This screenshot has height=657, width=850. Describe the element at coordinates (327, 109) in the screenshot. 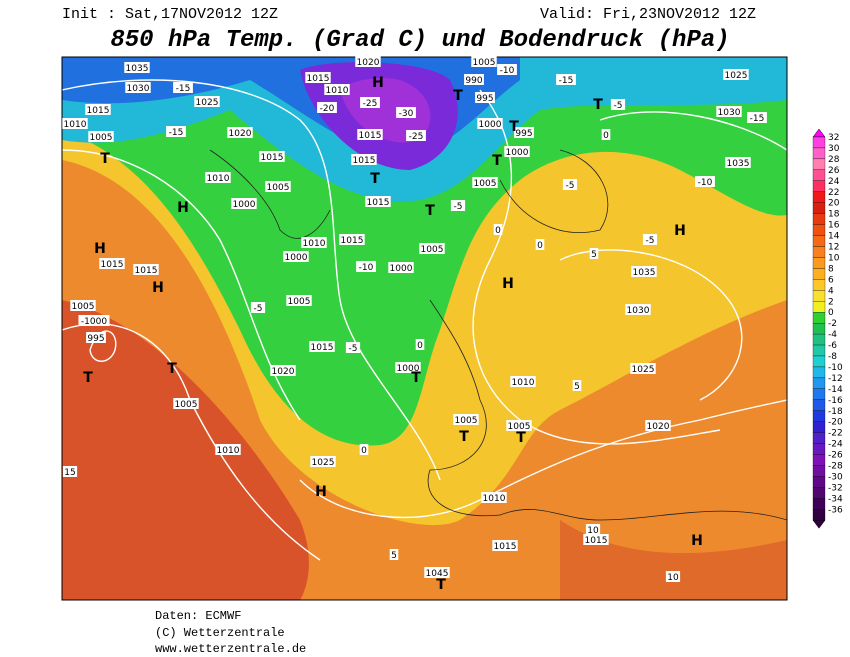

I see `isoline-label: -20` at that location.